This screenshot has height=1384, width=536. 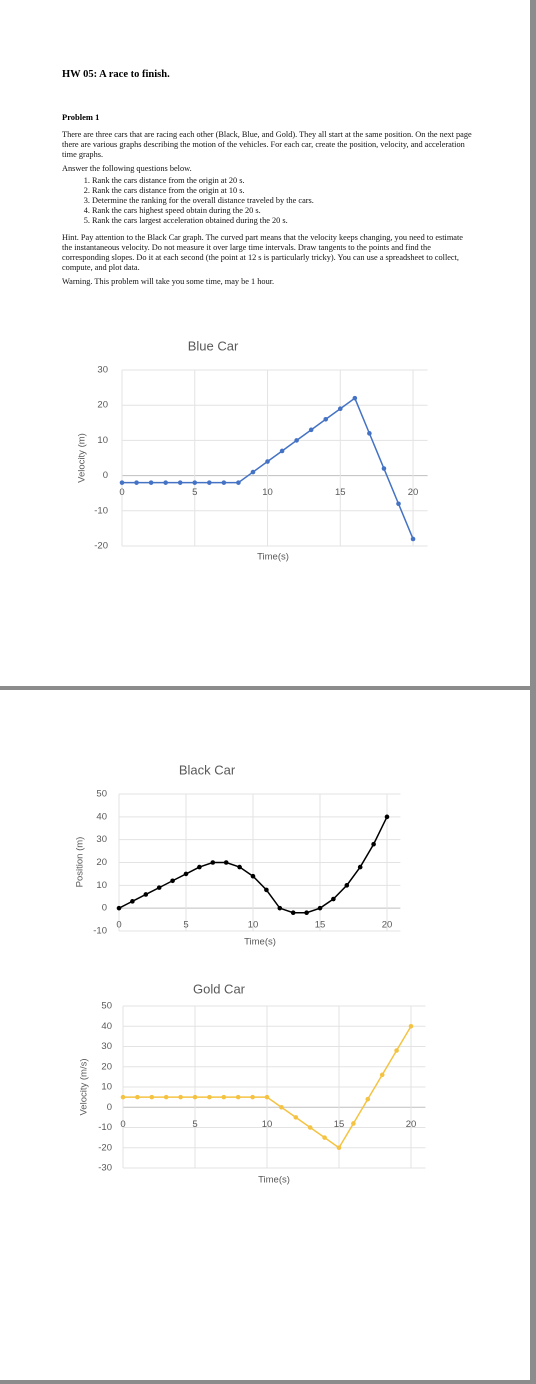 I want to click on y-axis-title: Position (m), so click(x=80, y=862).